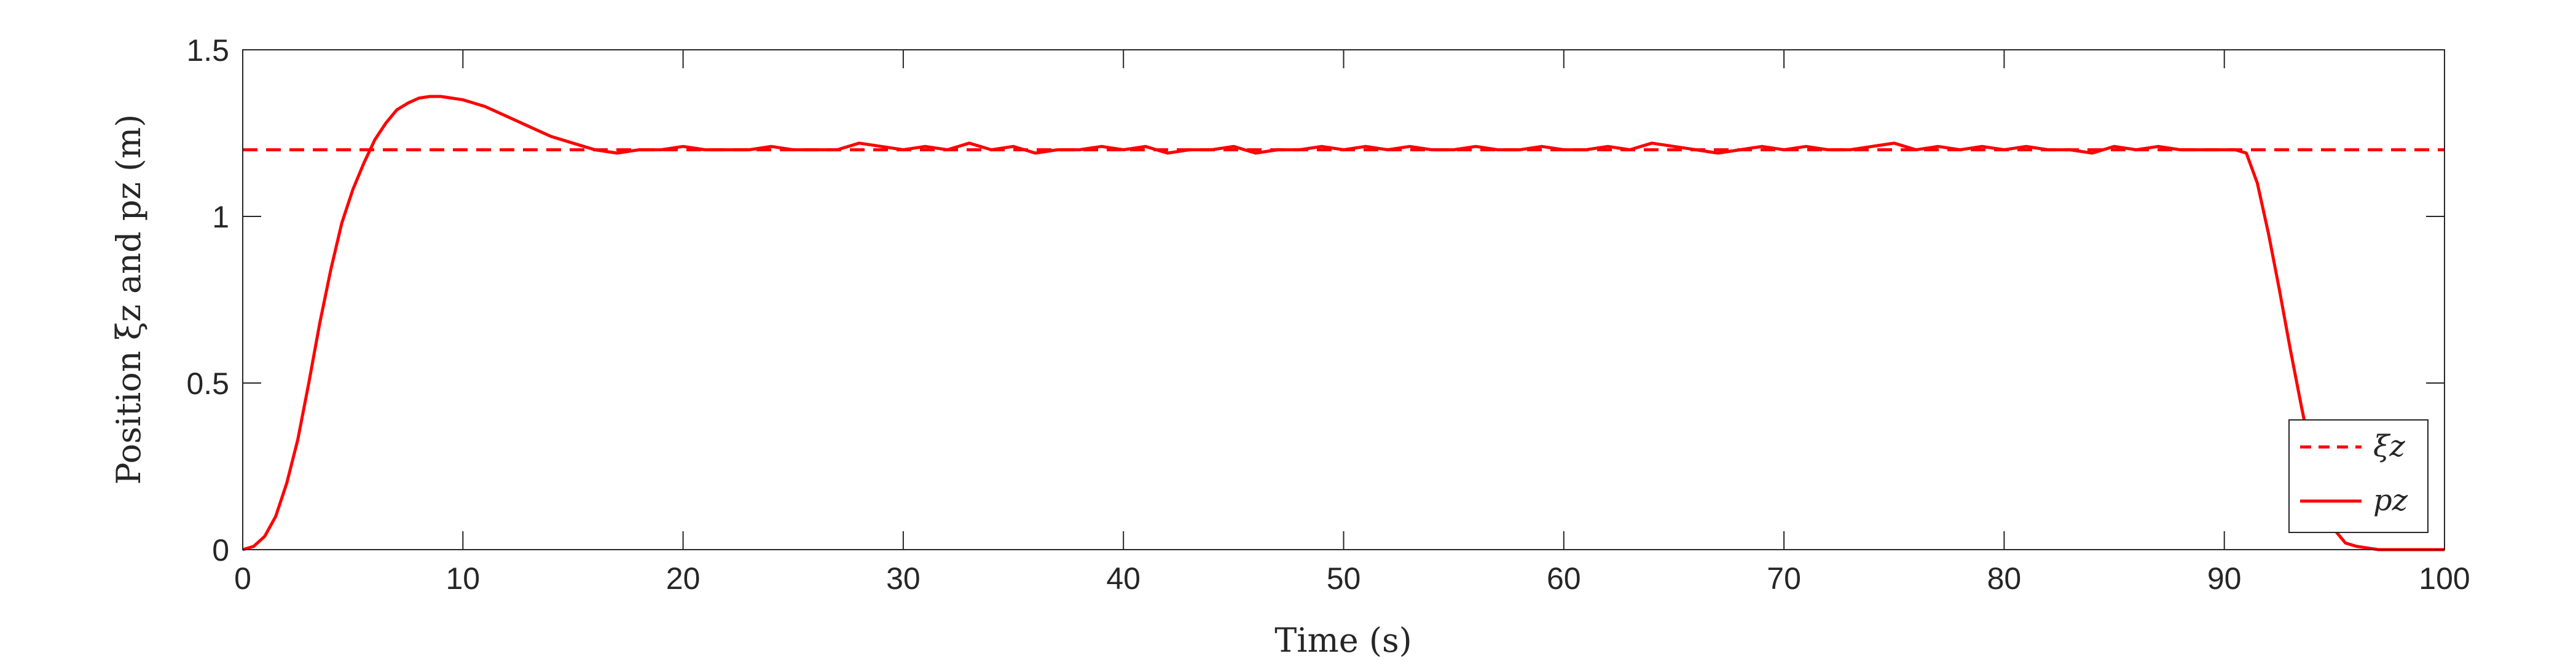  What do you see at coordinates (128, 299) in the screenshot?
I see `y-axis-title: Position ξz and pz (m)` at bounding box center [128, 299].